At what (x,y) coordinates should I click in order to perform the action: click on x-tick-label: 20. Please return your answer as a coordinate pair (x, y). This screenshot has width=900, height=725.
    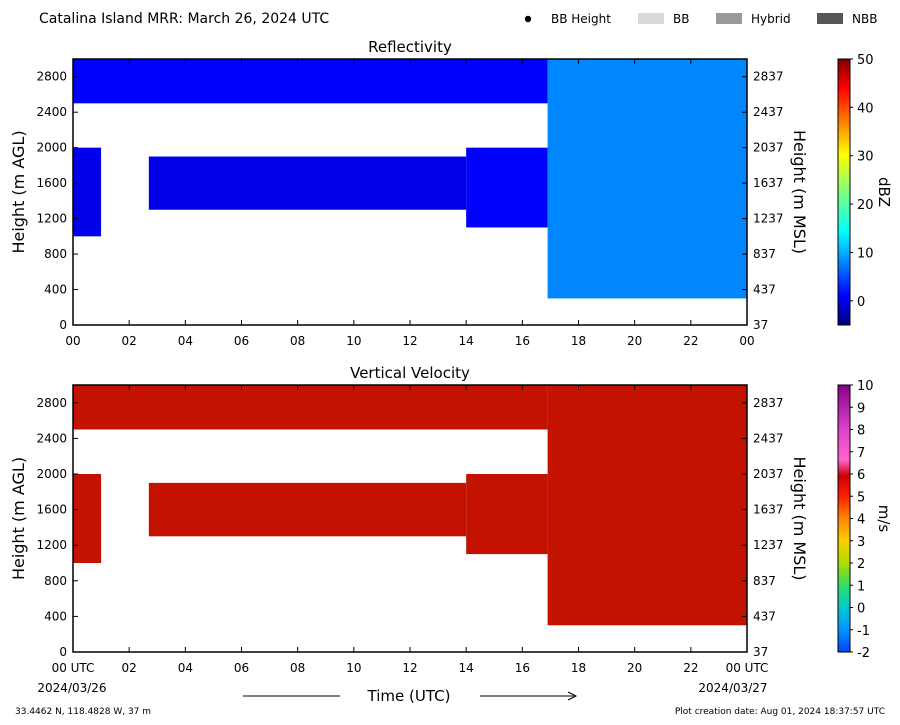
    Looking at the image, I should click on (634, 668).